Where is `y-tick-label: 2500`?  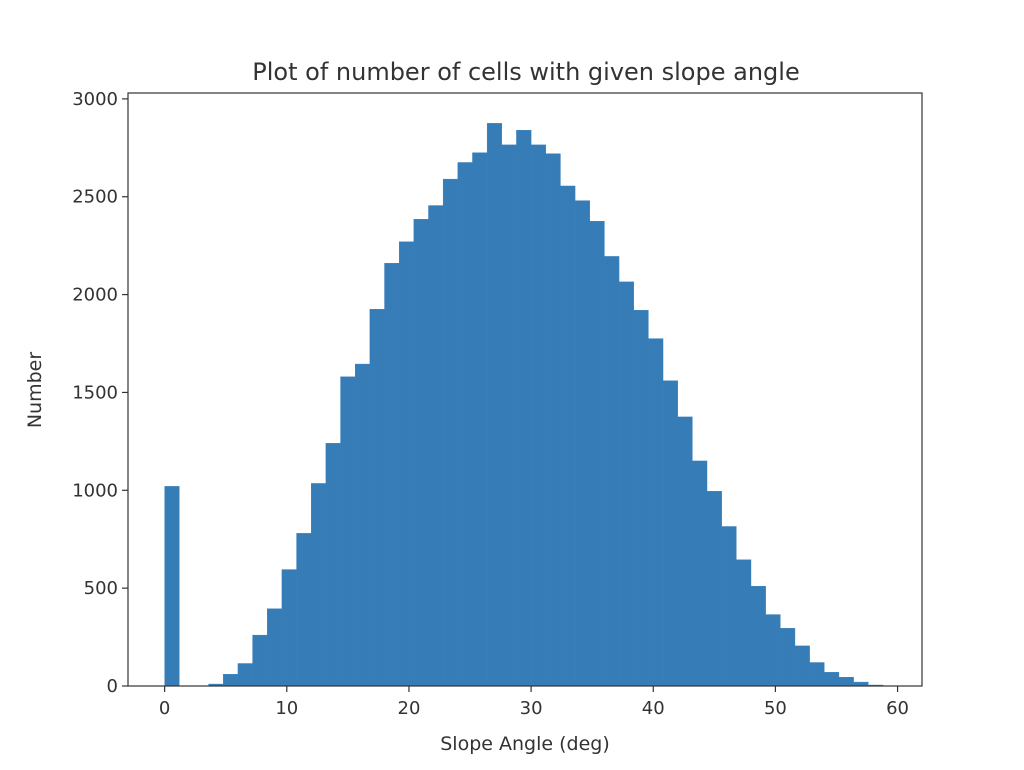 y-tick-label: 2500 is located at coordinates (95, 197).